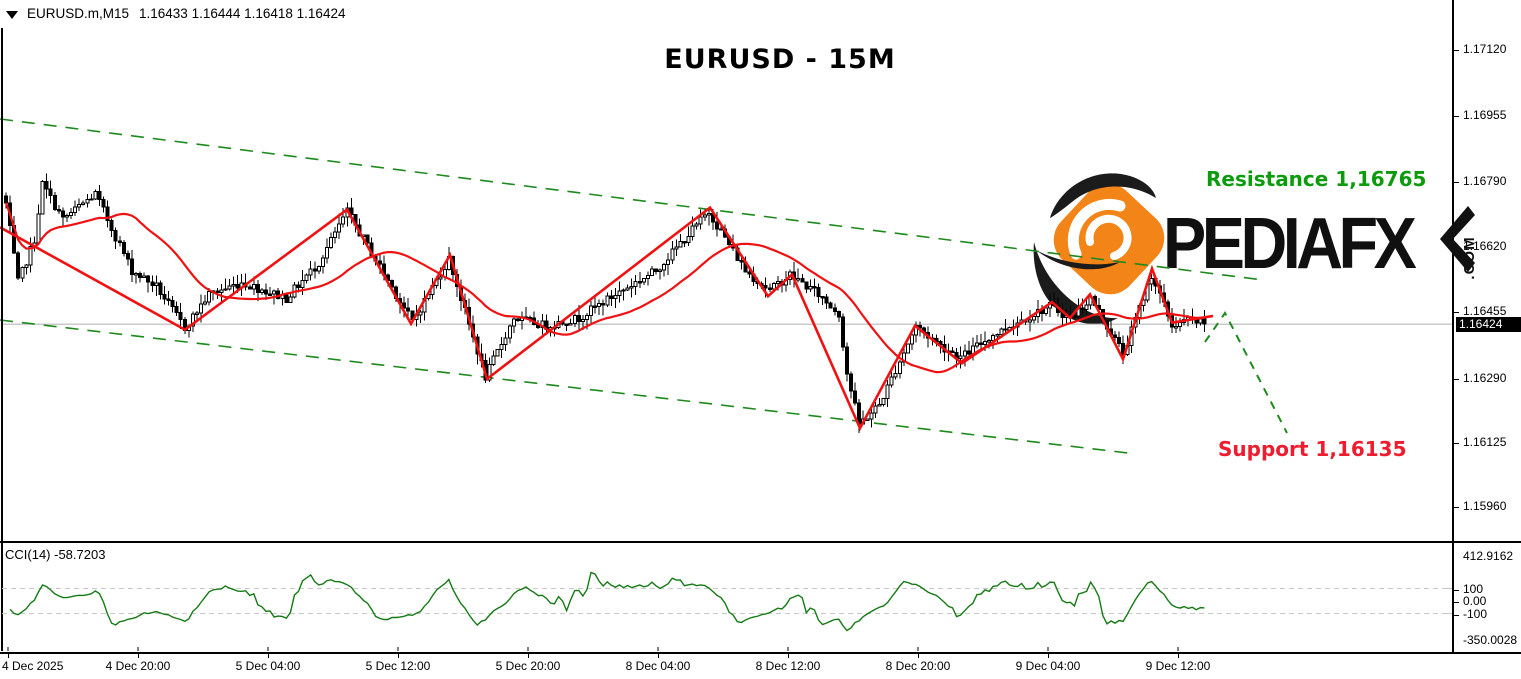 Image resolution: width=1521 pixels, height=679 pixels. Describe the element at coordinates (1316, 179) in the screenshot. I see `resistance-label: Resistance 1,16765` at that location.